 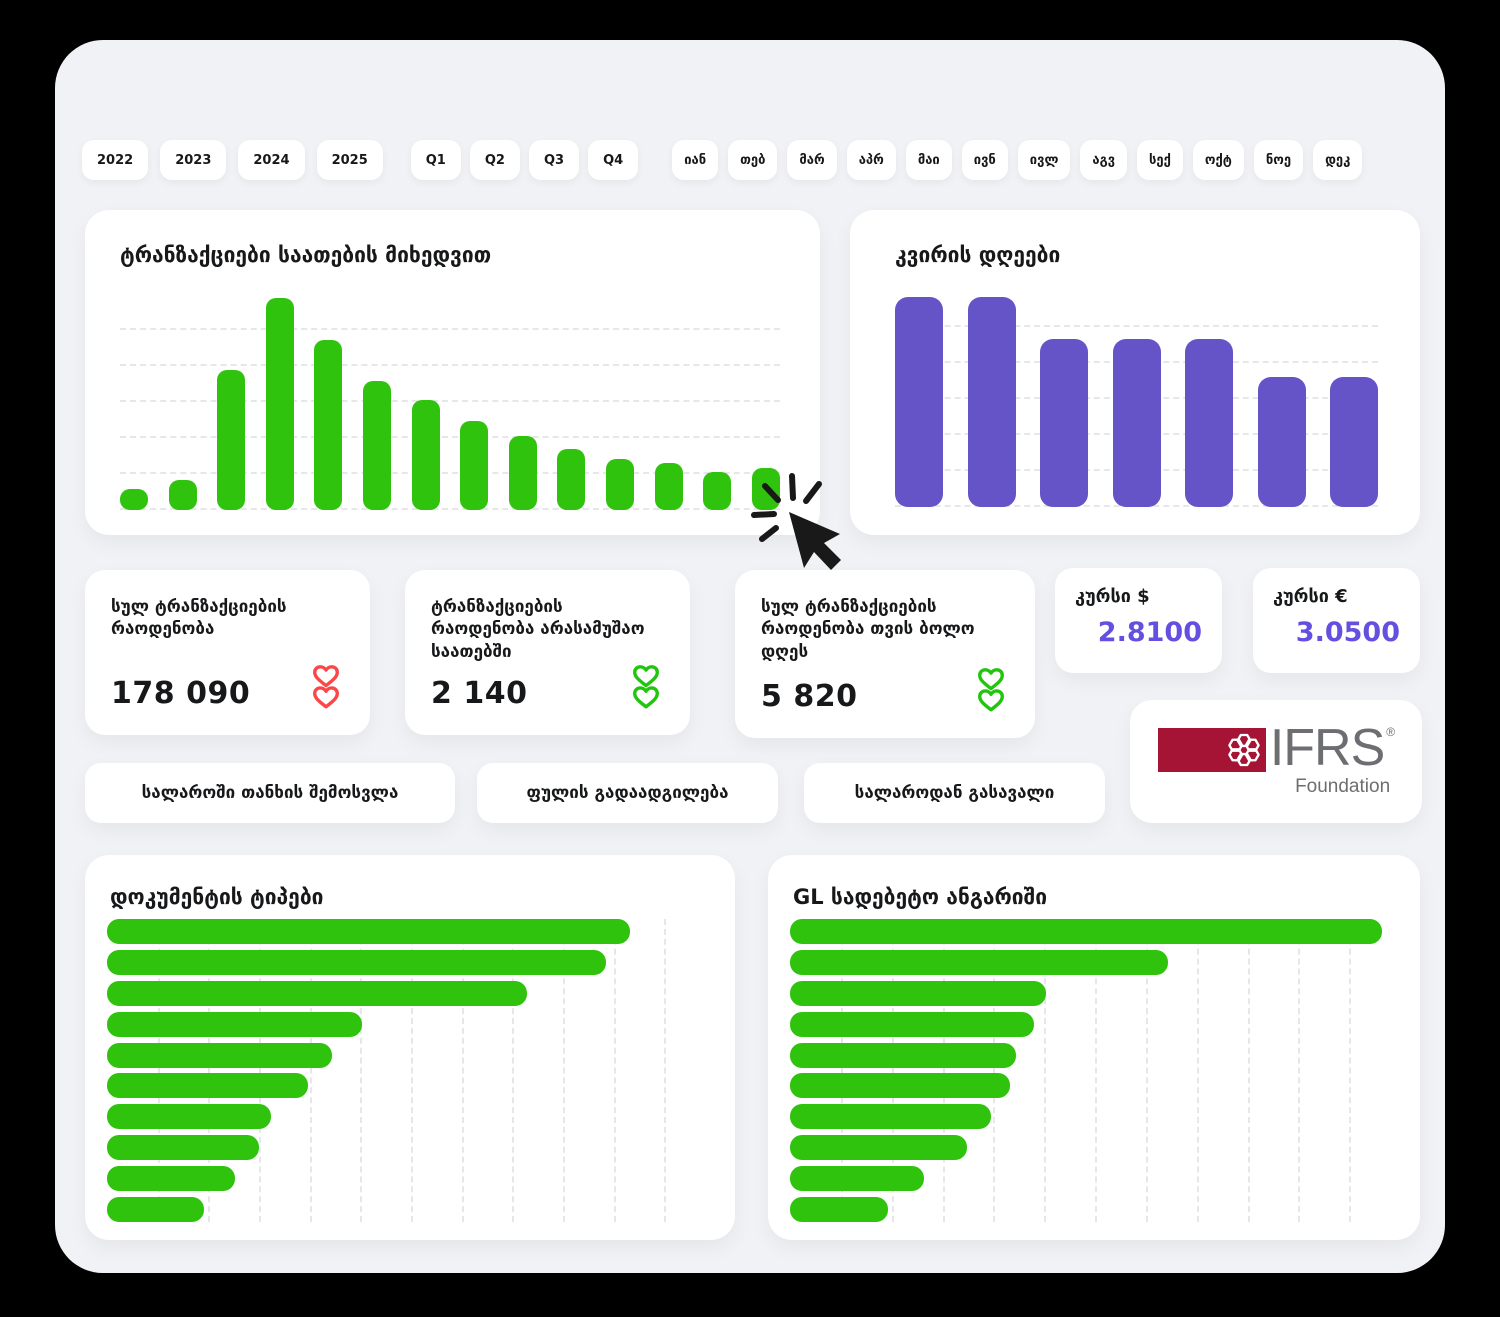 What do you see at coordinates (1149, 632) in the screenshot?
I see `currency-value: 2.8100` at bounding box center [1149, 632].